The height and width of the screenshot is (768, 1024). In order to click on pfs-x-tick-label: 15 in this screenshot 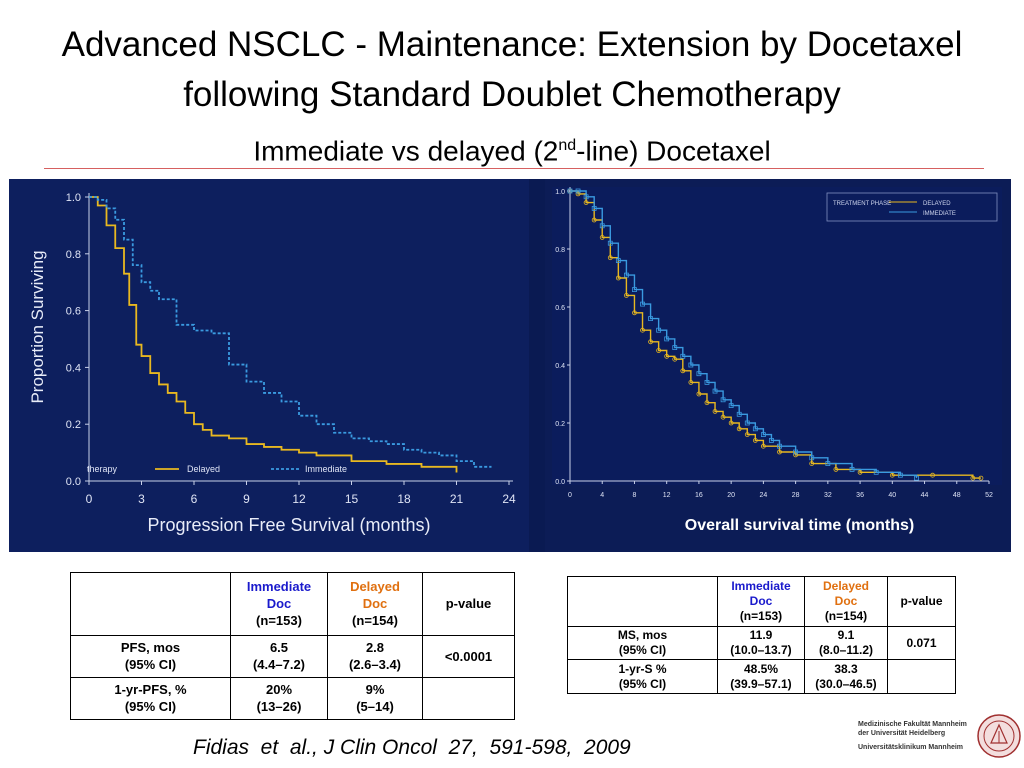, I will do `click(352, 499)`.